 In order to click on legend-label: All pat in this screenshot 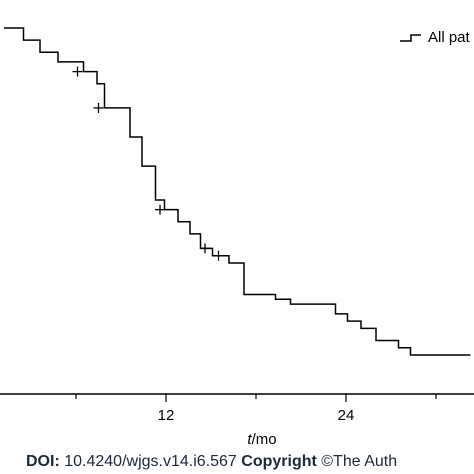, I will do `click(449, 37)`.